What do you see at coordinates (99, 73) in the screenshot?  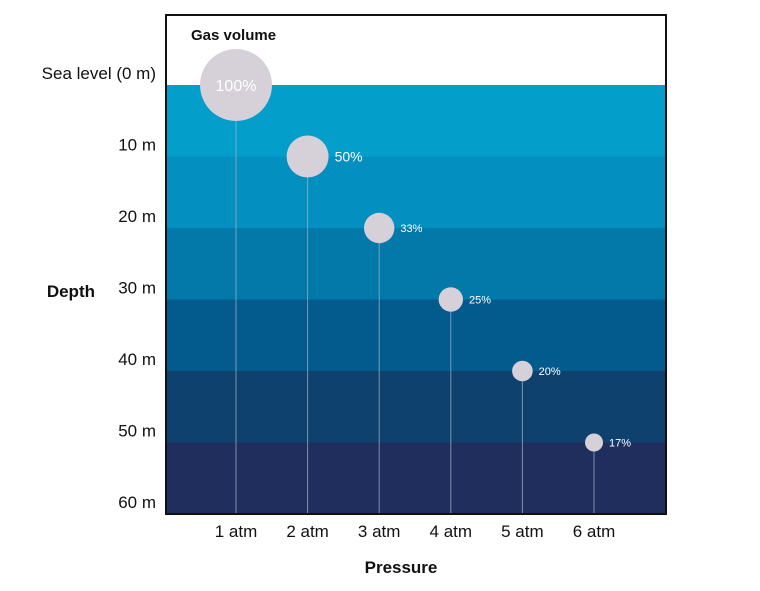 I see `y-tick-label: Sea level (0 m)` at bounding box center [99, 73].